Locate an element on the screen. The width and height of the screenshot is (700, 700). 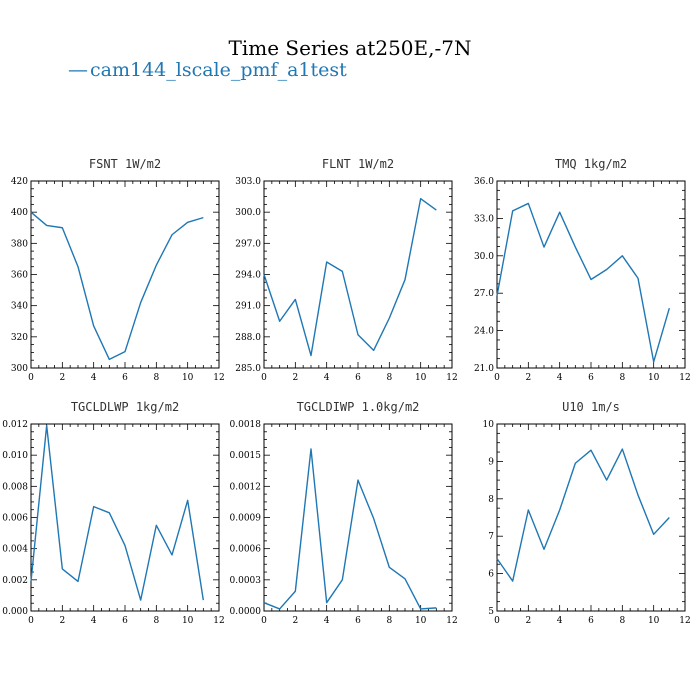
x-tick-label-fsnt: 12 is located at coordinates (218, 378).